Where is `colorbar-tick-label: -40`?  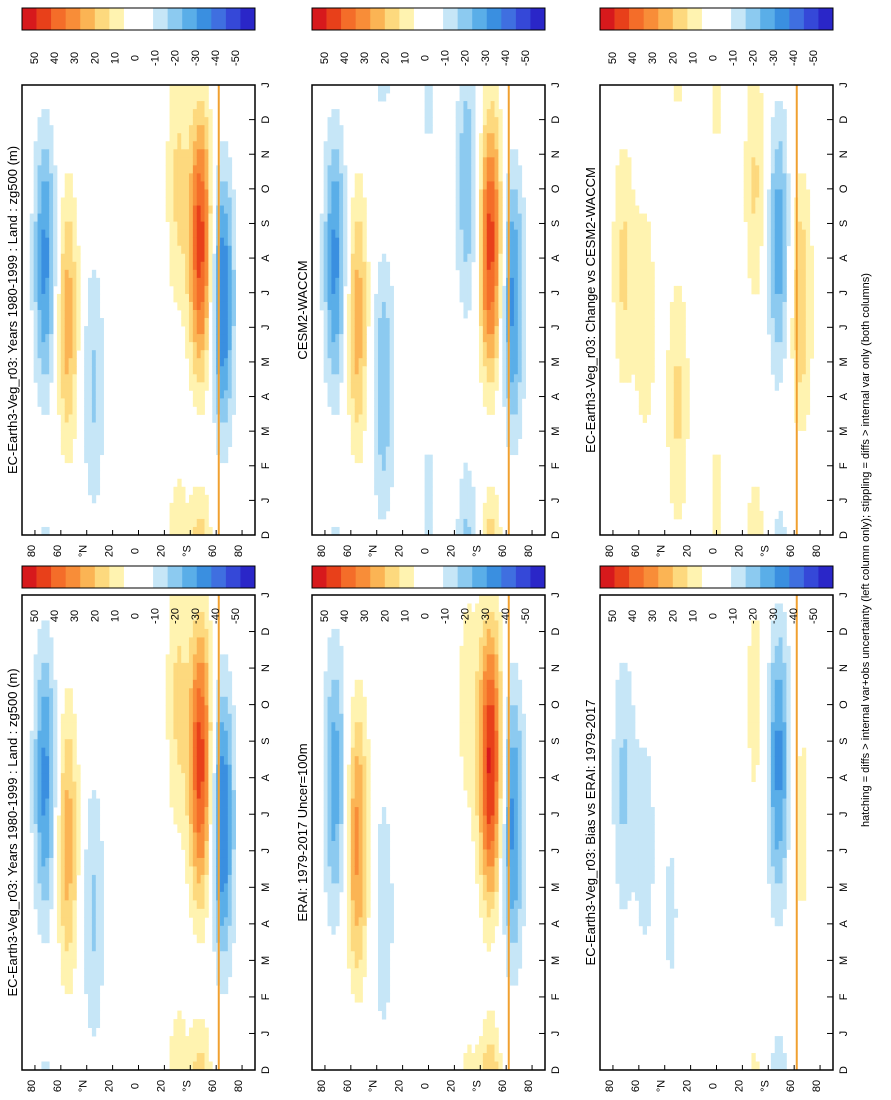 colorbar-tick-label: -40 is located at coordinates (506, 616).